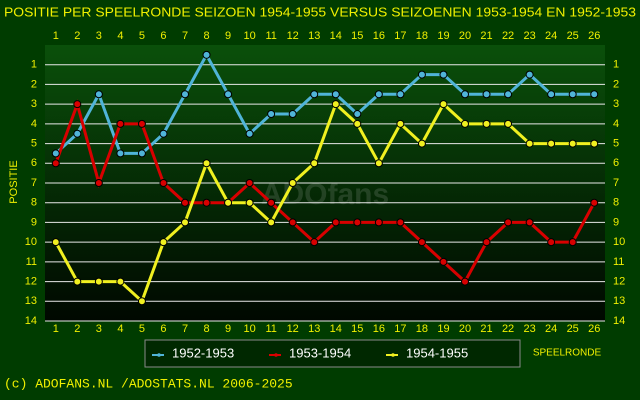 The image size is (640, 400). What do you see at coordinates (120, 329) in the screenshot?
I see `x-tick-label: 4` at bounding box center [120, 329].